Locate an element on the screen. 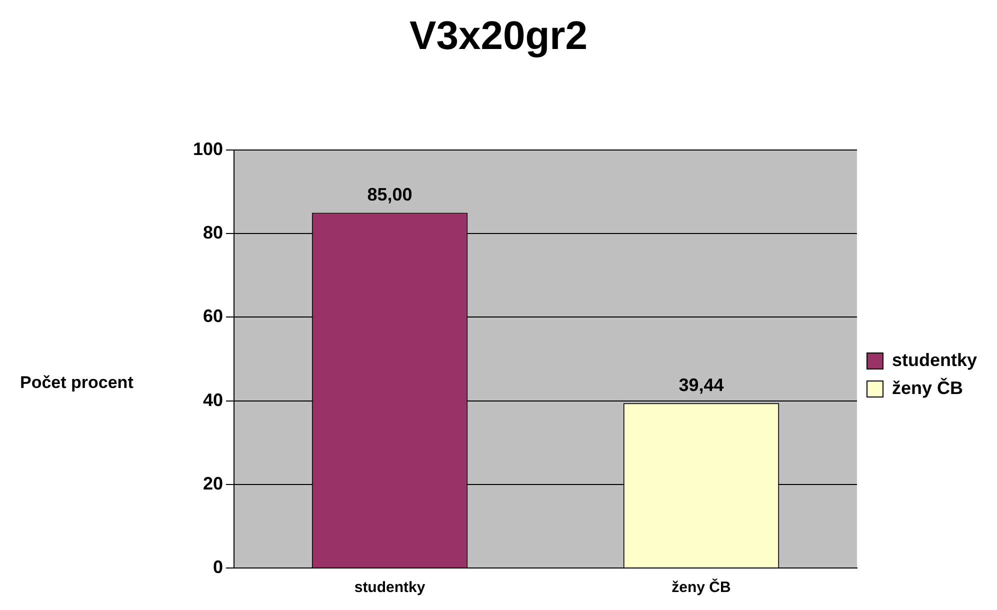  data-label: 85,00 is located at coordinates (389, 194).